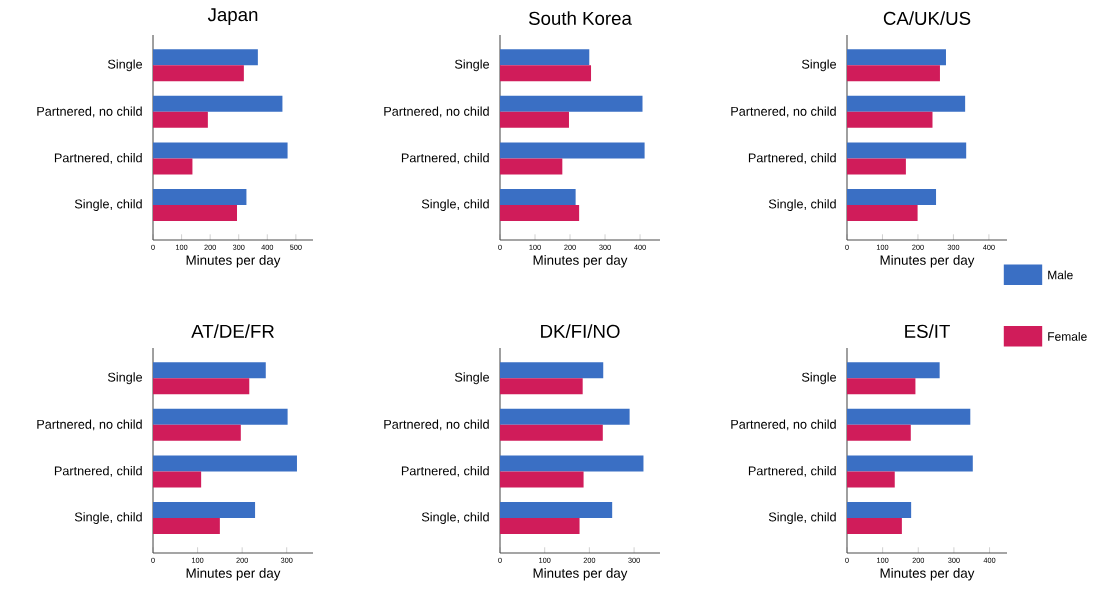  I want to click on legend-label: Male, so click(1060, 275).